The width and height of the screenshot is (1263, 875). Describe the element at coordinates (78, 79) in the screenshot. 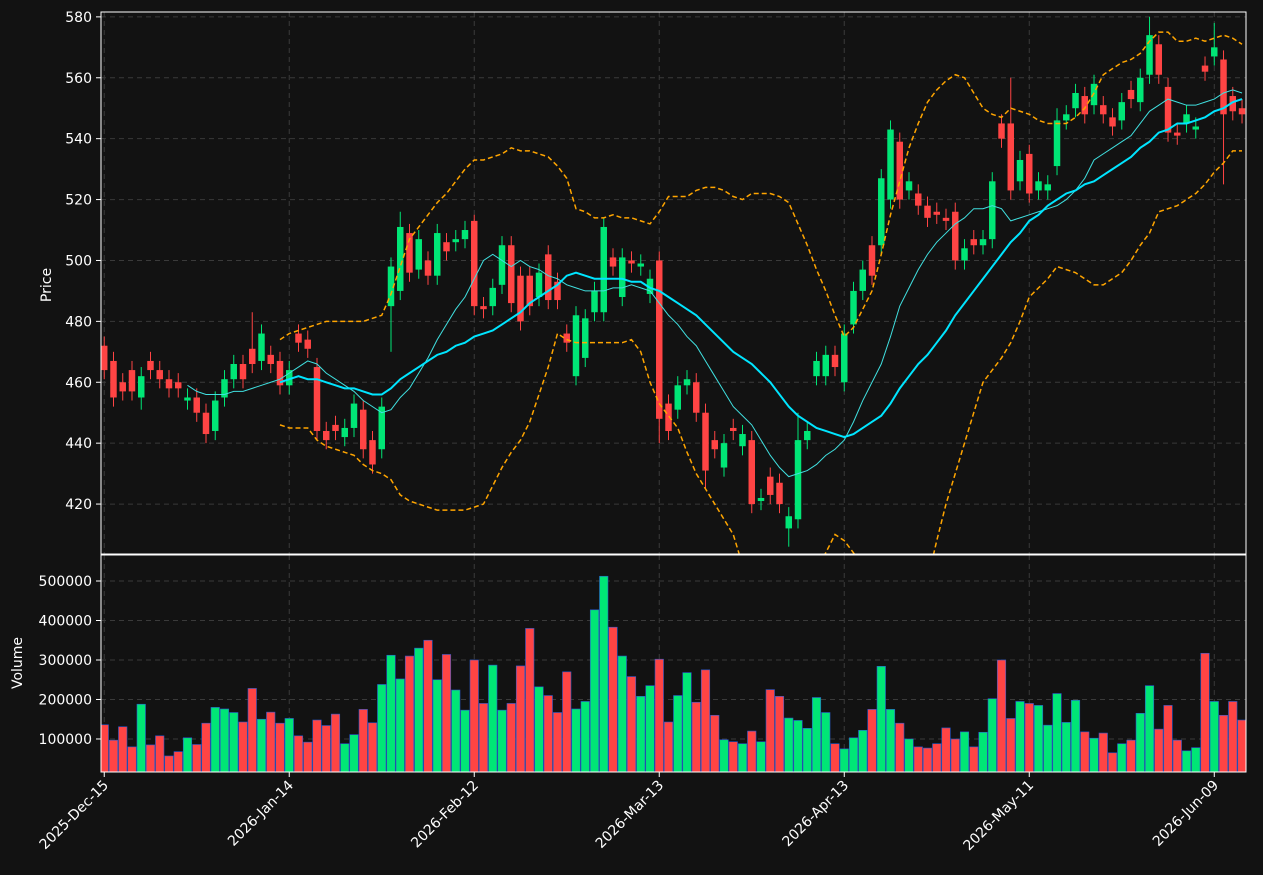

I see `y-tick-label: 560` at that location.